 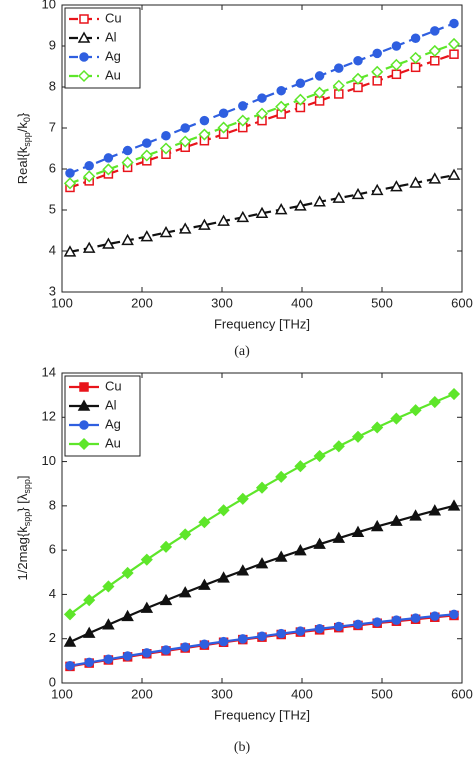 What do you see at coordinates (302, 302) in the screenshot?
I see `x-tick-label: 400` at bounding box center [302, 302].